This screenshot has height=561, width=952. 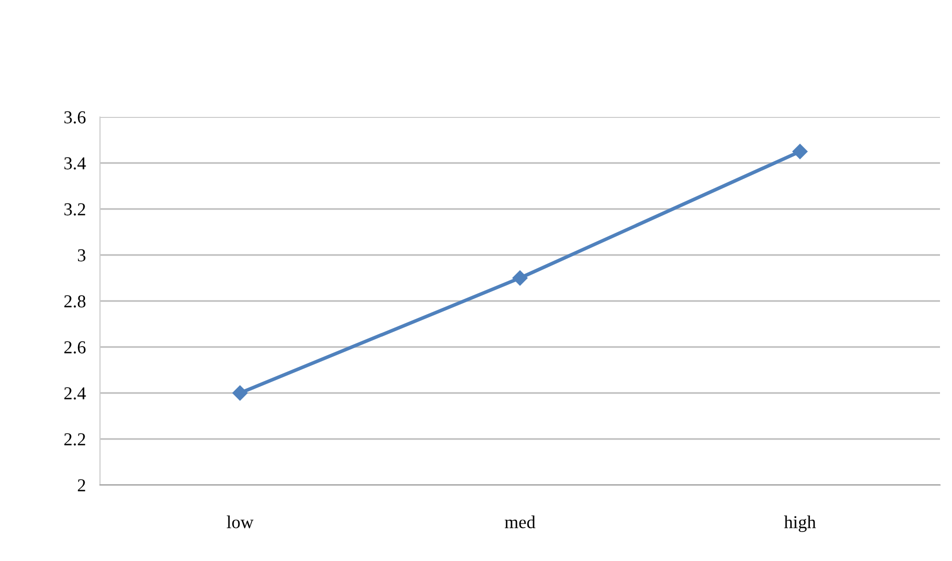 I want to click on y-tick-label: 3, so click(x=82, y=255).